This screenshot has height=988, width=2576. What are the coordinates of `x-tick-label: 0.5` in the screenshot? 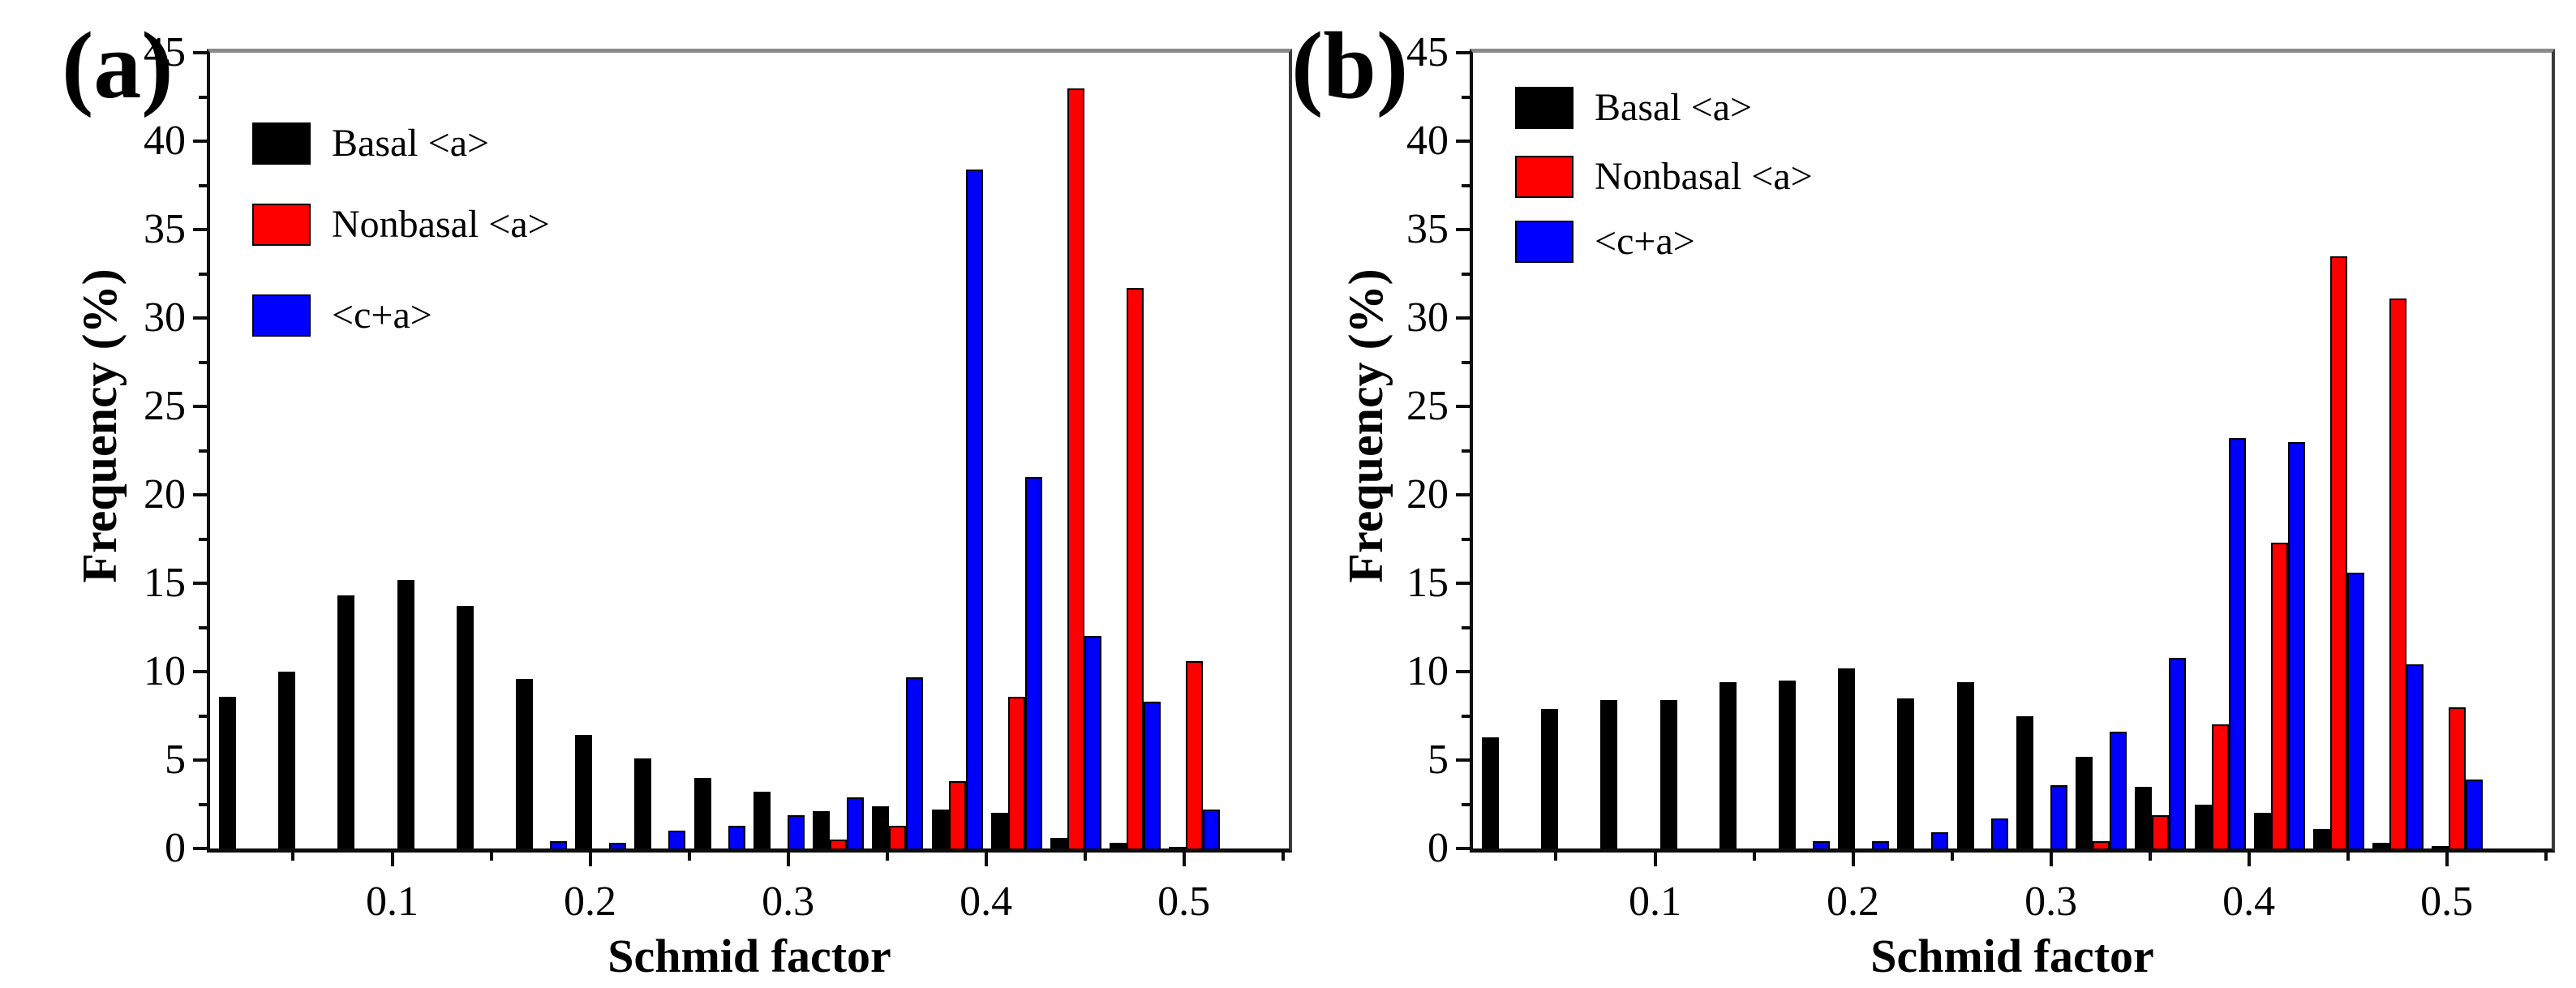 It's located at (1184, 901).